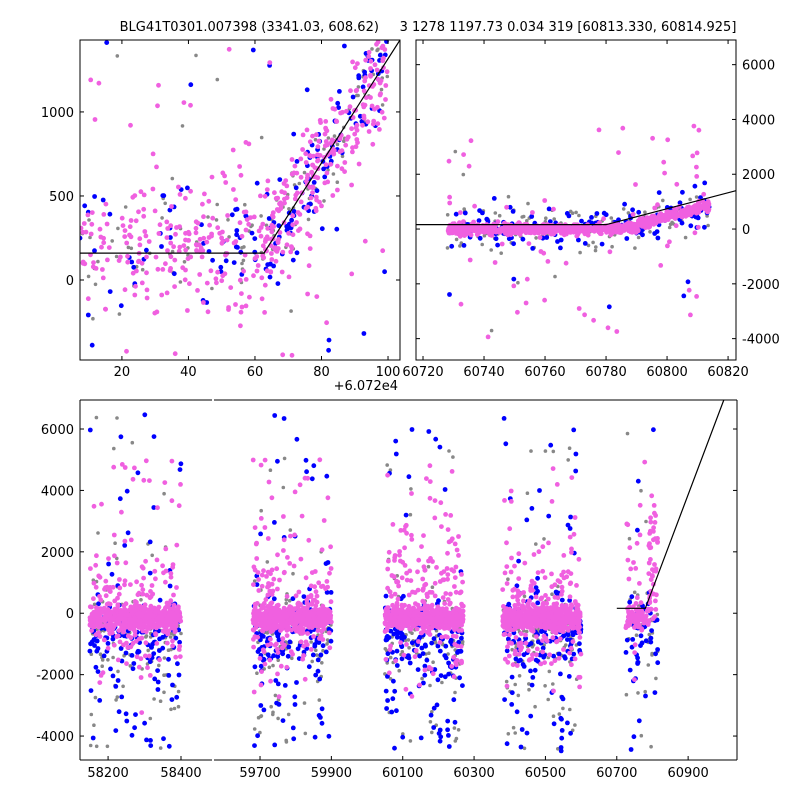  What do you see at coordinates (61, 197) in the screenshot?
I see `y-tick-label: 500` at bounding box center [61, 197].